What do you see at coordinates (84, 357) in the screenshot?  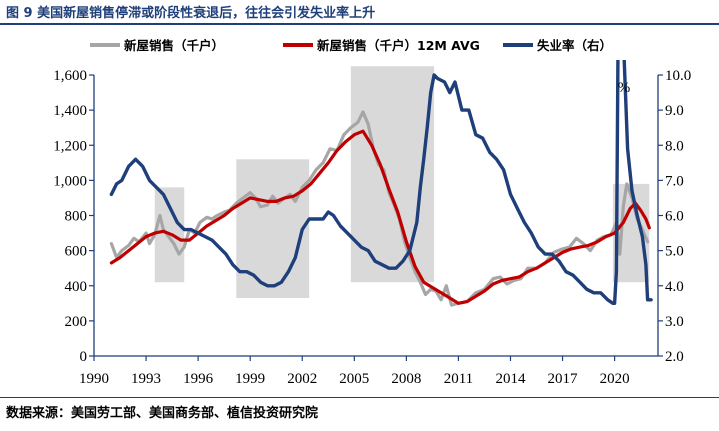 I see `left-tick-label: 0` at bounding box center [84, 357].